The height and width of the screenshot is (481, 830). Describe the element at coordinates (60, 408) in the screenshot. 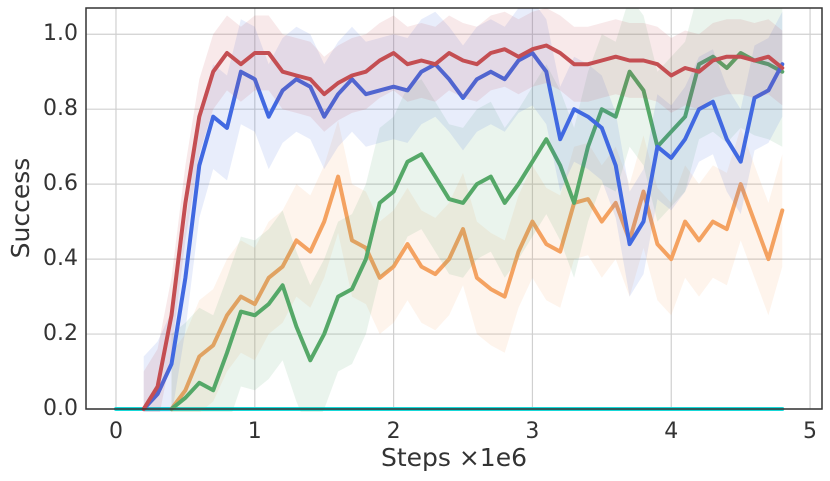

I see `y-tick-label: 0.0` at that location.